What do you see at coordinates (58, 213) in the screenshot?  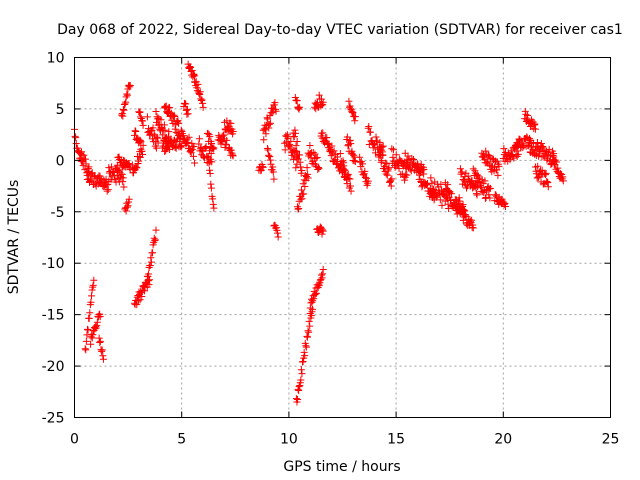 I see `y-tick-label: -5` at bounding box center [58, 213].